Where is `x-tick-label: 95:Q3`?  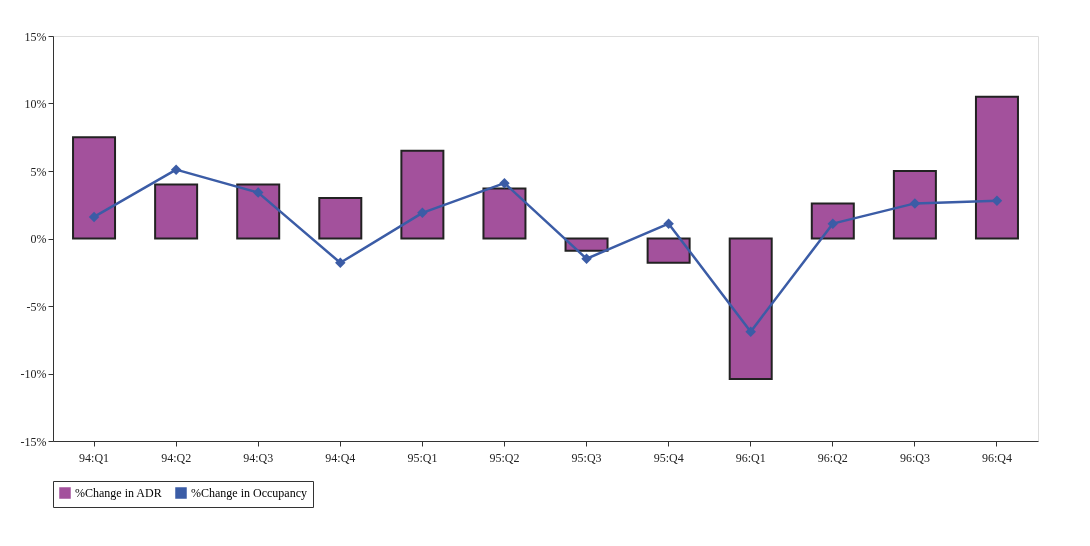 x-tick-label: 95:Q3 is located at coordinates (586, 457).